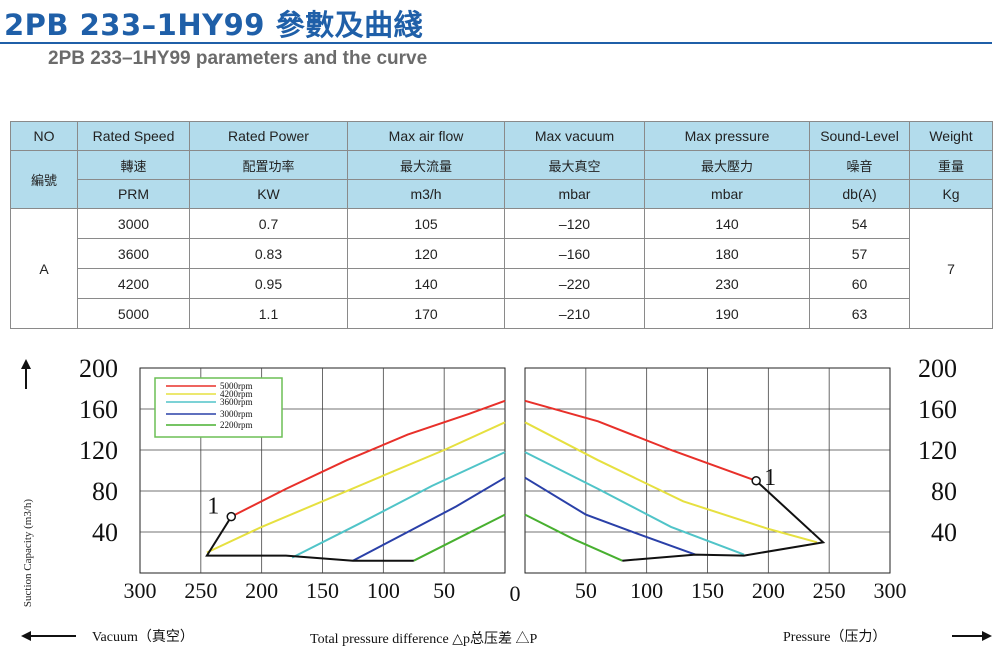  What do you see at coordinates (727, 165) in the screenshot?
I see `col-header-pressure-cn: 最大壓力` at bounding box center [727, 165].